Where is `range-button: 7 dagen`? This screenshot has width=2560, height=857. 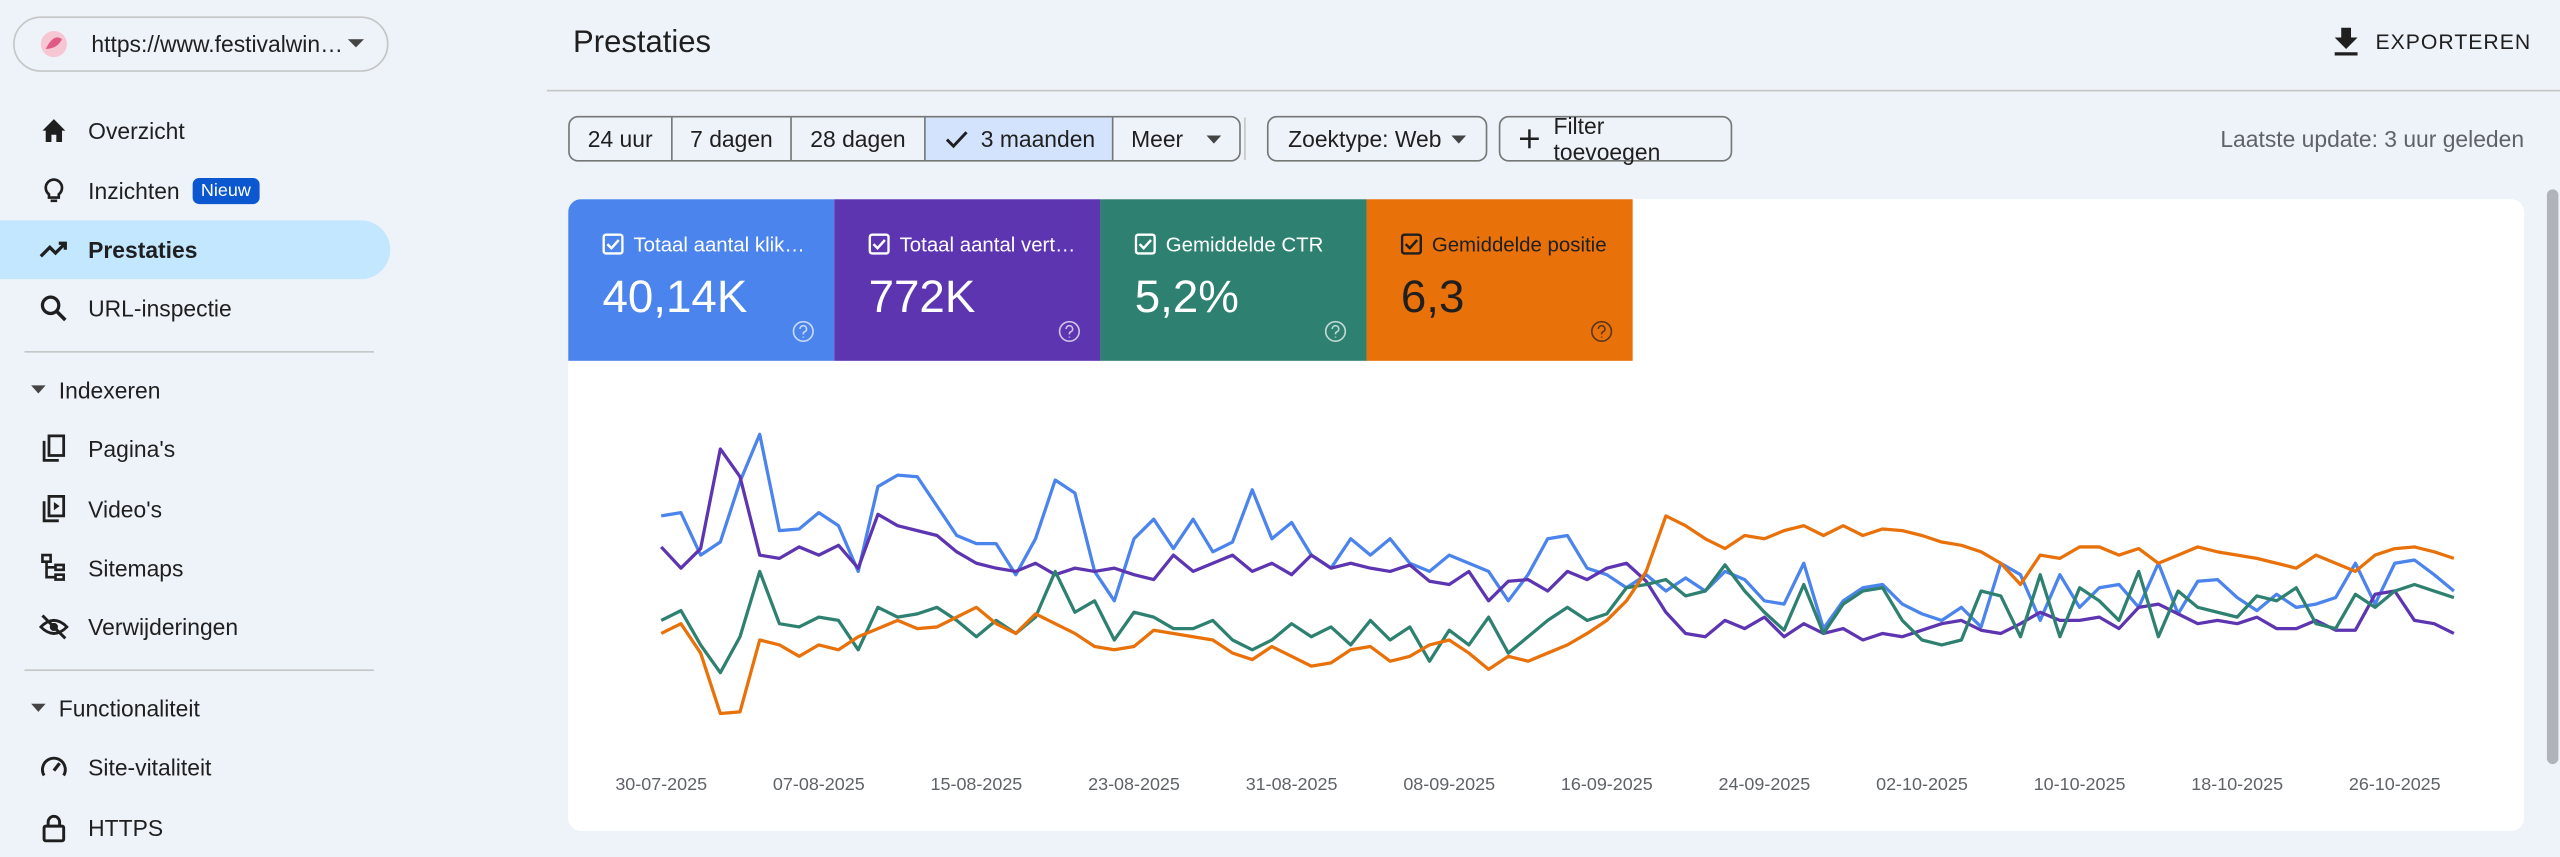
range-button: 7 dagen is located at coordinates (730, 138).